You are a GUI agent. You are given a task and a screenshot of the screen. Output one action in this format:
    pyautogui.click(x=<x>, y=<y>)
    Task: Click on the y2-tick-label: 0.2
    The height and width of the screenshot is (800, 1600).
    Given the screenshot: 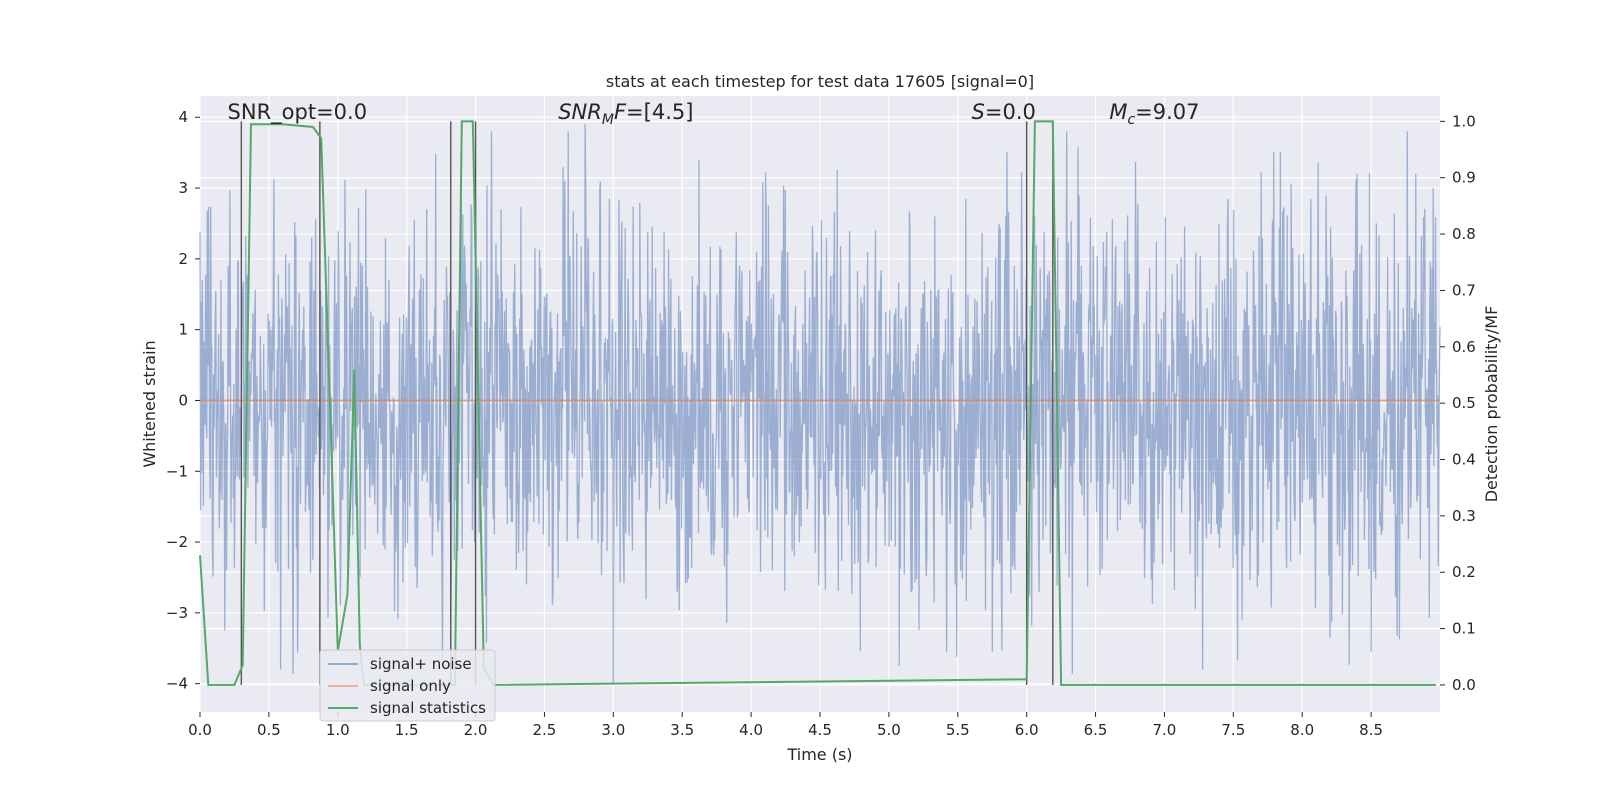 What is the action you would take?
    pyautogui.click(x=1464, y=572)
    